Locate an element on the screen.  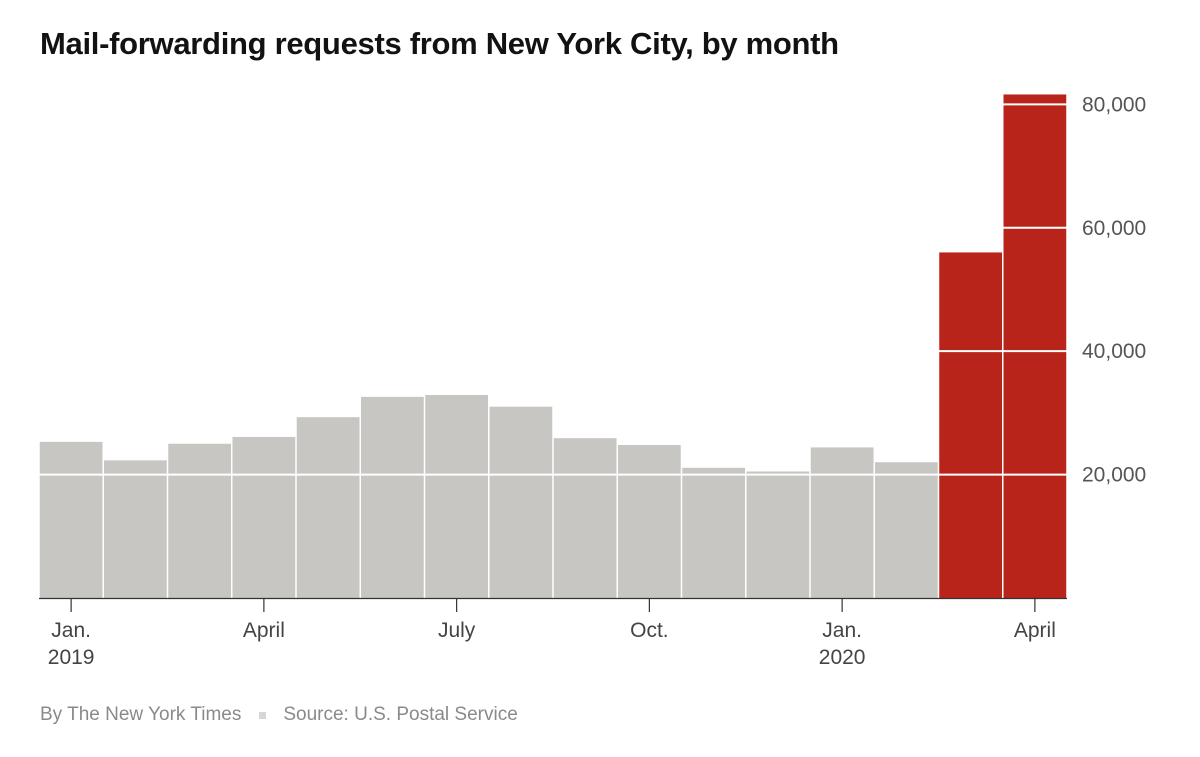
x-tick-label: July is located at coordinates (457, 630).